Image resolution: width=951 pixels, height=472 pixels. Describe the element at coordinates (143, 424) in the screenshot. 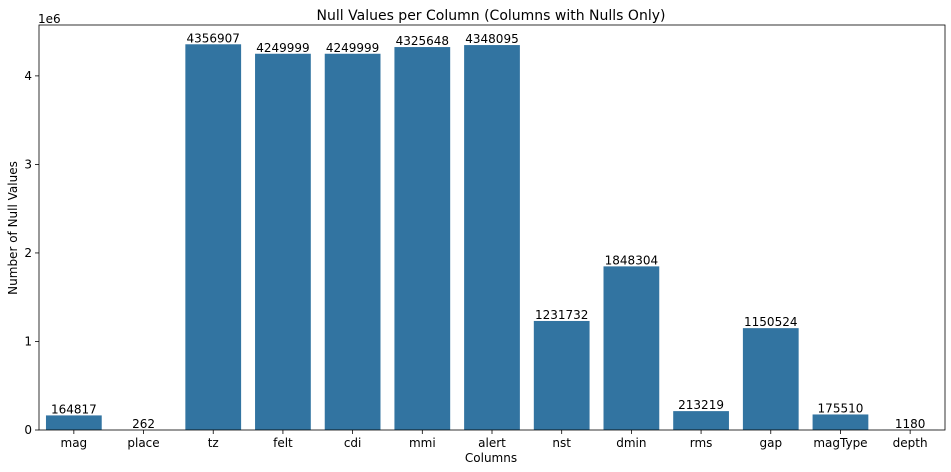

I see `value-label-place: 262` at that location.